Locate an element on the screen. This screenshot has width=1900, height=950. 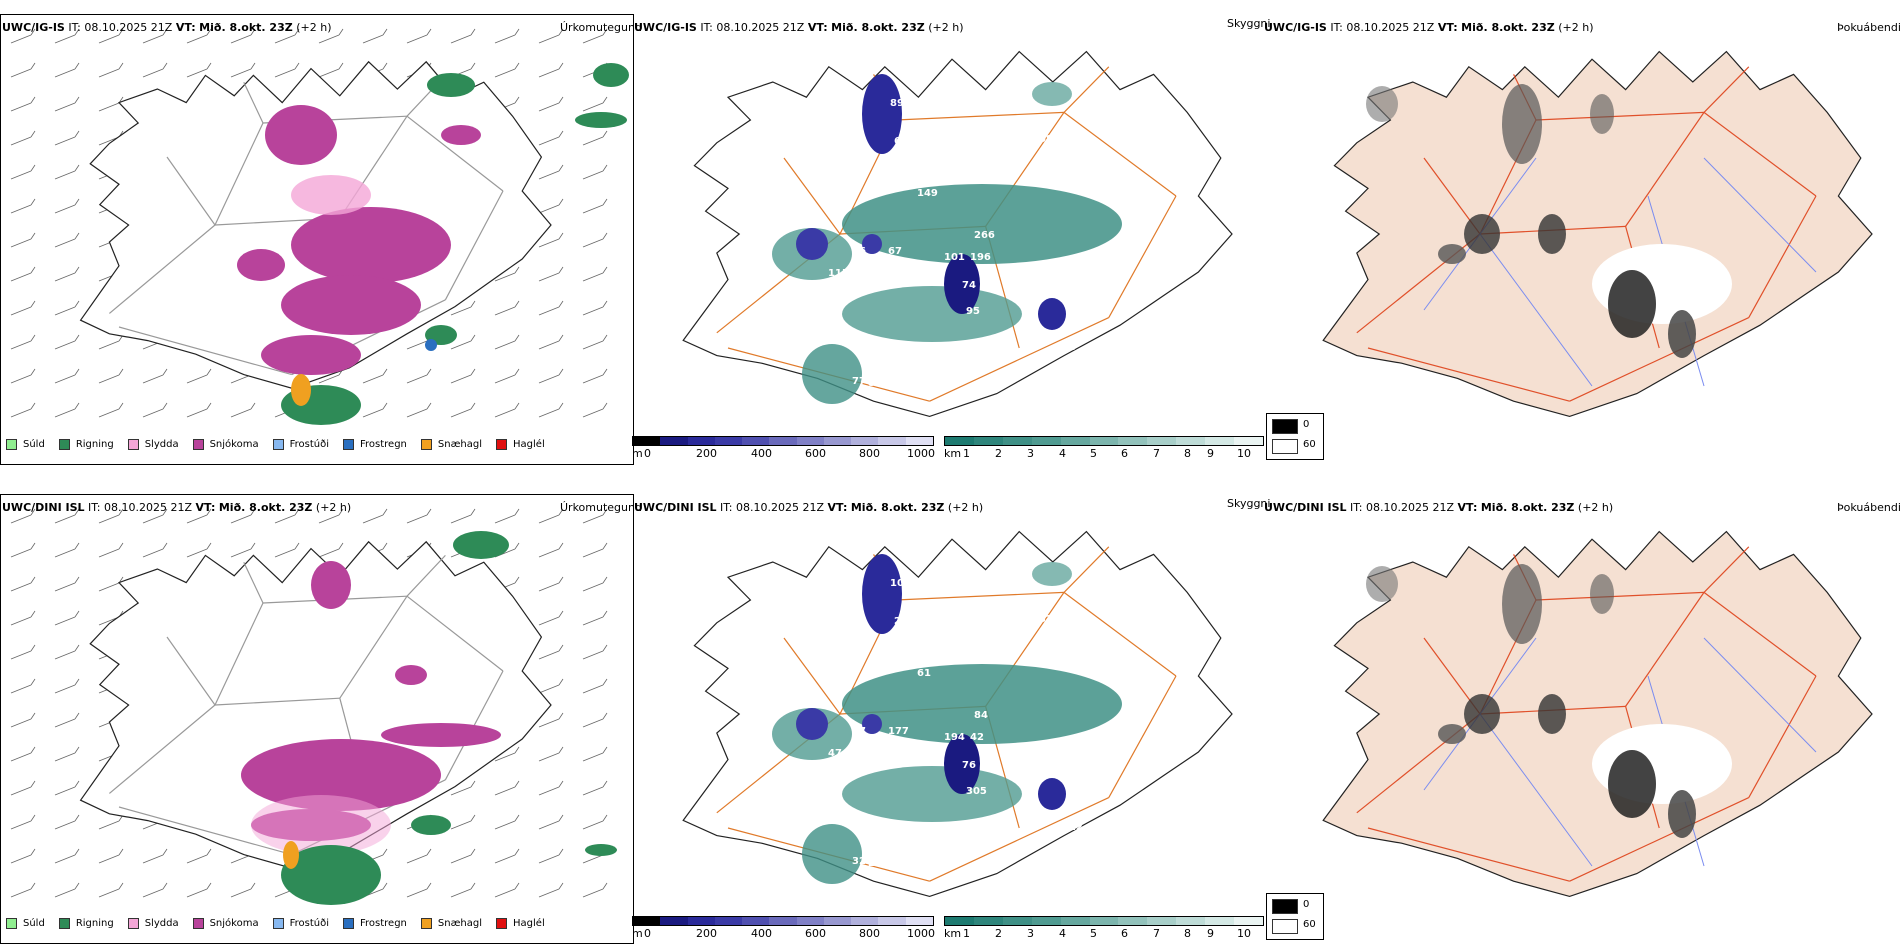
fog-label-low: 0 is located at coordinates (1306, 904).